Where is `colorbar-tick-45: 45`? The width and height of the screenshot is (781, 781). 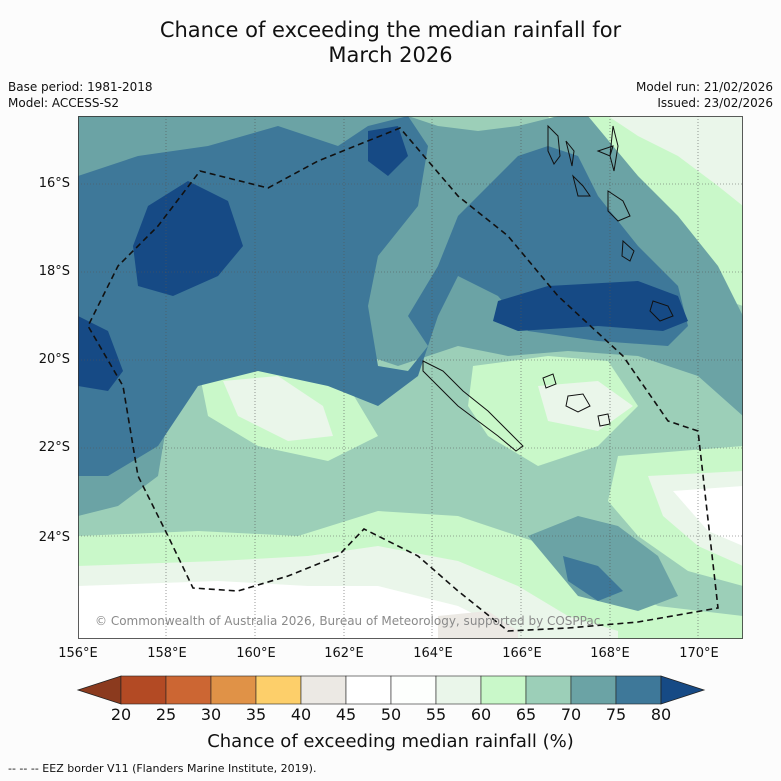
colorbar-tick-45: 45 is located at coordinates (346, 714).